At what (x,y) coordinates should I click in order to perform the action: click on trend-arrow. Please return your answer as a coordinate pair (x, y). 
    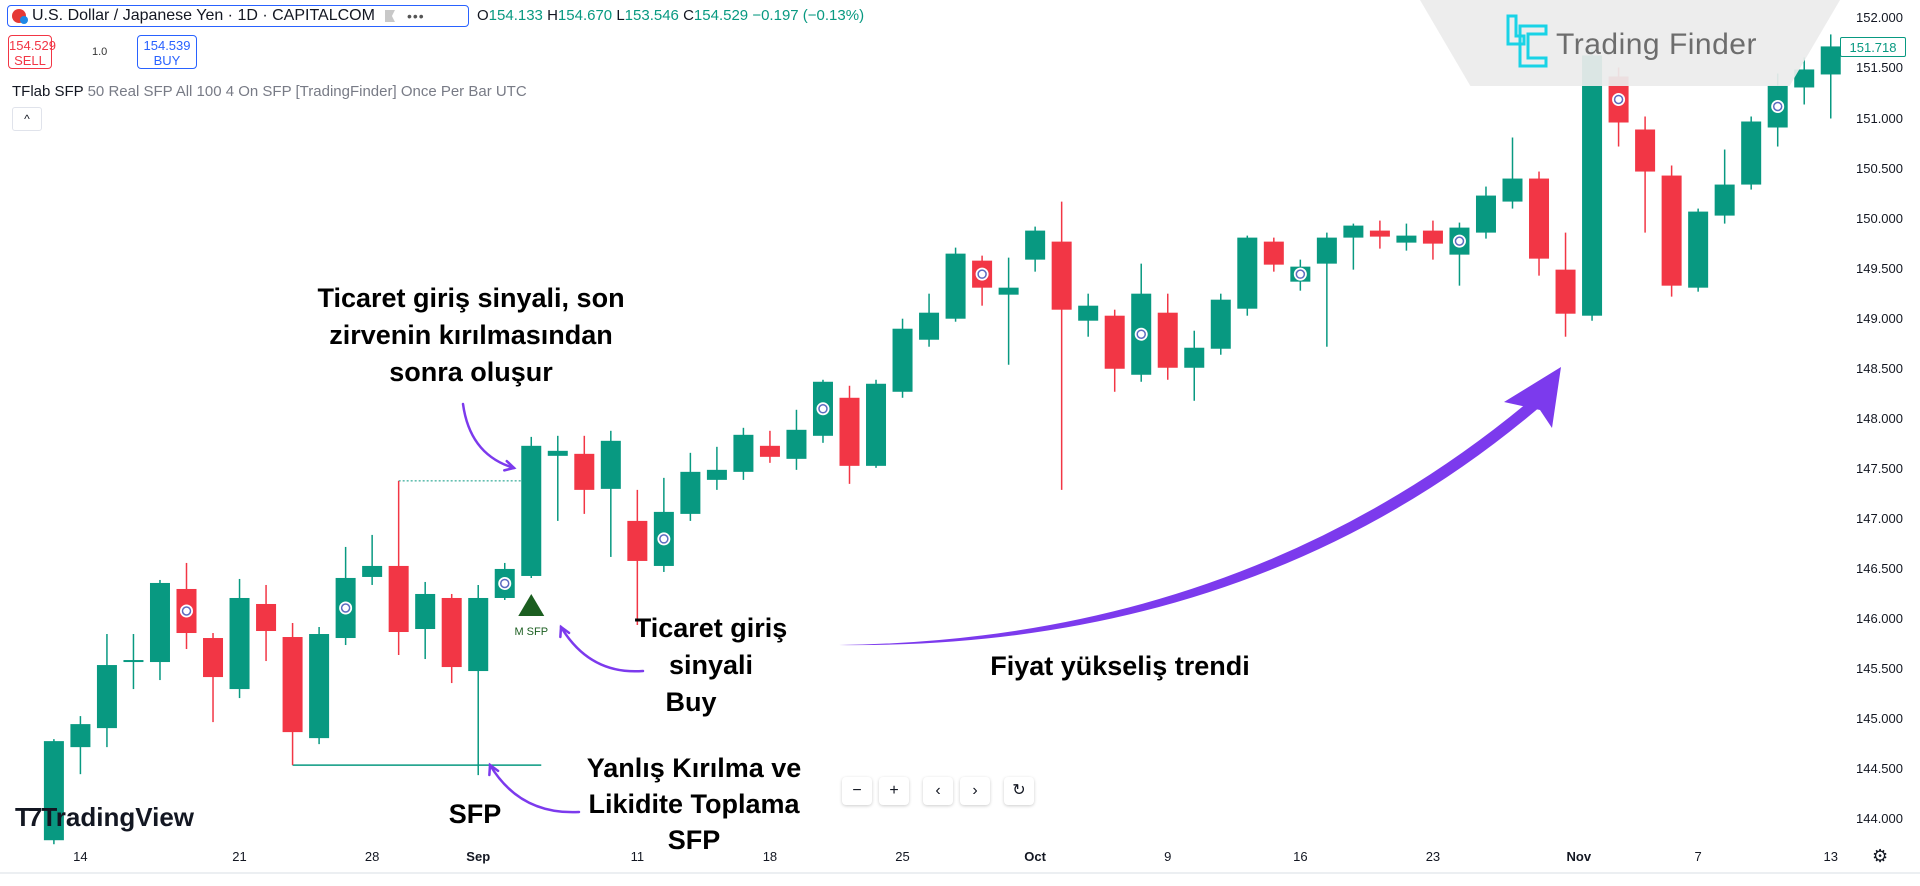
    Looking at the image, I should click on (1193, 519).